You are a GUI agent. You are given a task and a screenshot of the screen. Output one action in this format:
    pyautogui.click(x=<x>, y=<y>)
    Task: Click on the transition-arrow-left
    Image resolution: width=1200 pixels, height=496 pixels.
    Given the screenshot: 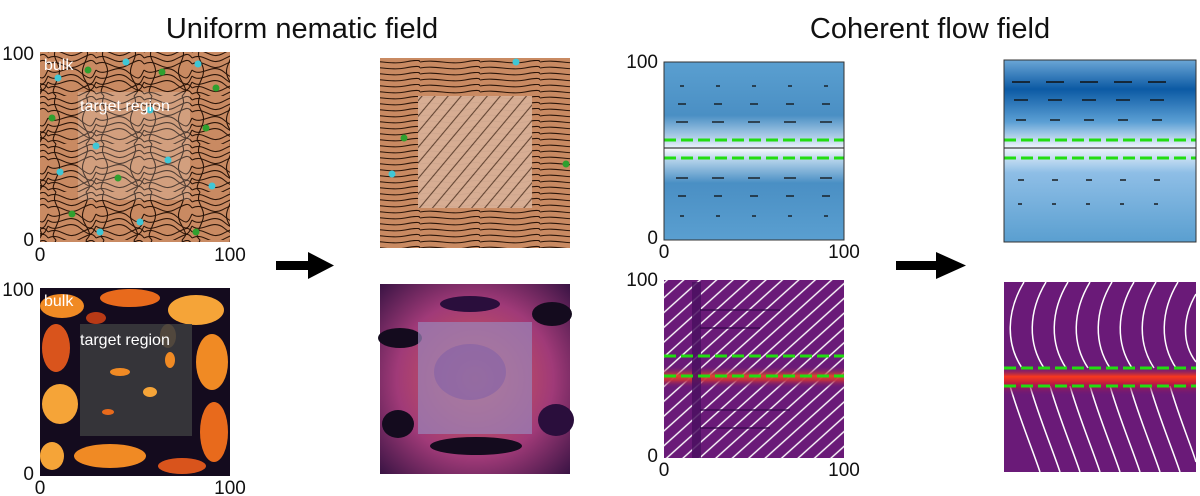 What is the action you would take?
    pyautogui.click(x=305, y=265)
    